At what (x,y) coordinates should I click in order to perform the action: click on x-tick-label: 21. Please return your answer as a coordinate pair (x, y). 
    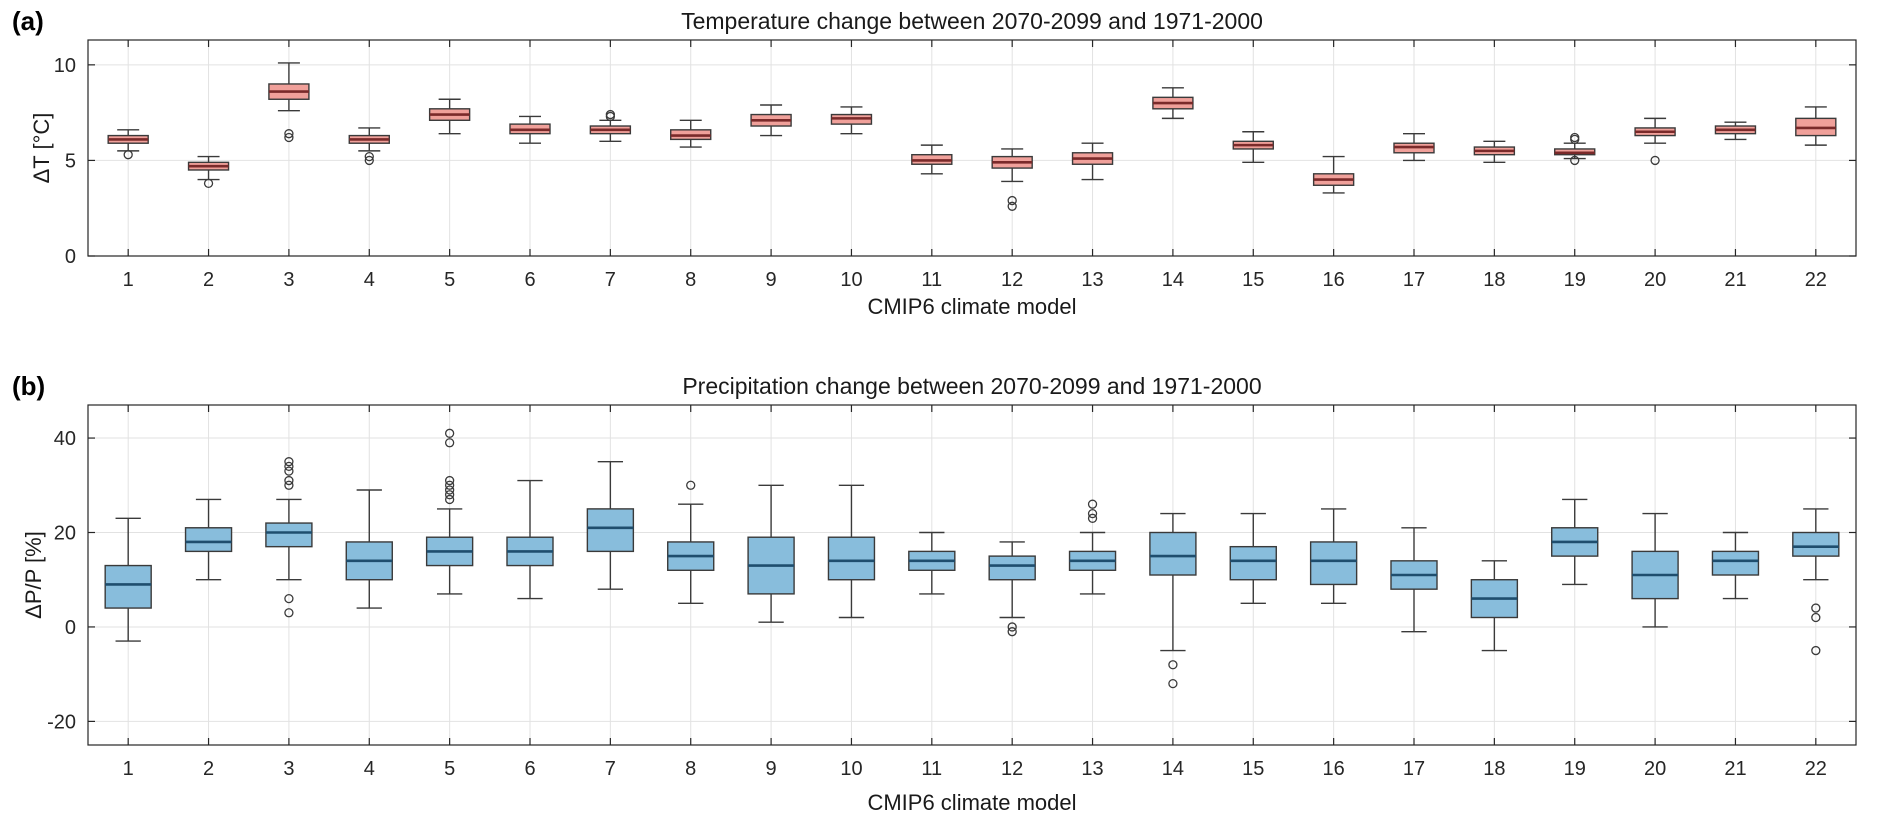
    Looking at the image, I should click on (1735, 280).